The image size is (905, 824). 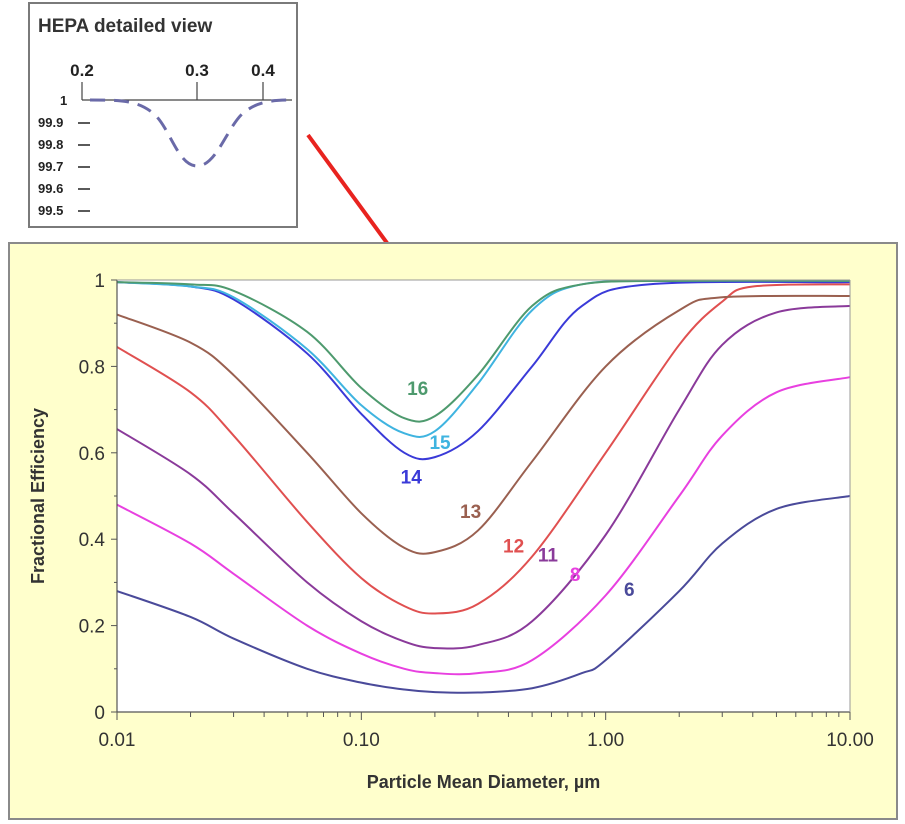 What do you see at coordinates (191, 133) in the screenshot?
I see `inset-hepa-curve` at bounding box center [191, 133].